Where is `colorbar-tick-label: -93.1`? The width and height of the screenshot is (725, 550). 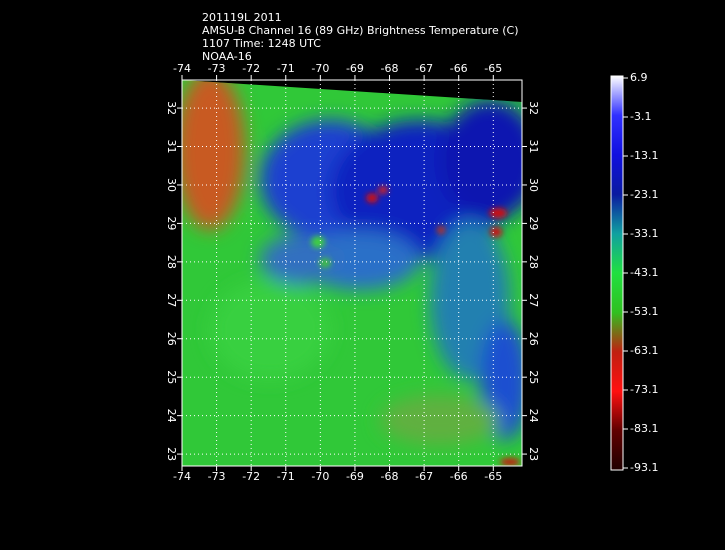
colorbar-tick-label: -93.1 is located at coordinates (644, 467).